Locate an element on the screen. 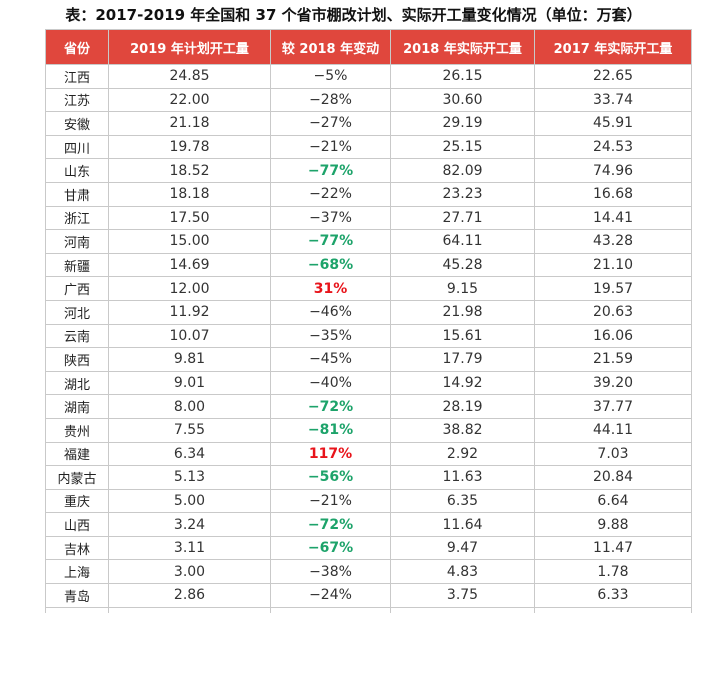 The height and width of the screenshot is (685, 707). cell-actual-2017: 11.47 is located at coordinates (613, 548).